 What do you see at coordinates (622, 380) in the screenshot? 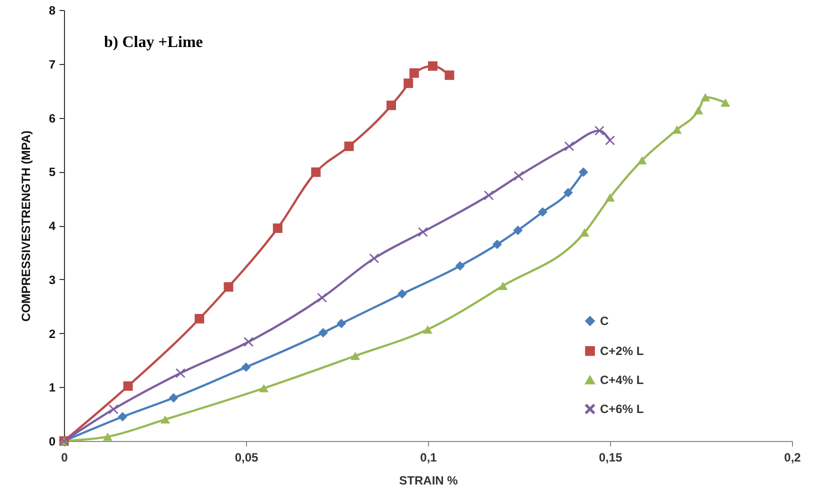
I see `legend-label: C+4% L` at bounding box center [622, 380].